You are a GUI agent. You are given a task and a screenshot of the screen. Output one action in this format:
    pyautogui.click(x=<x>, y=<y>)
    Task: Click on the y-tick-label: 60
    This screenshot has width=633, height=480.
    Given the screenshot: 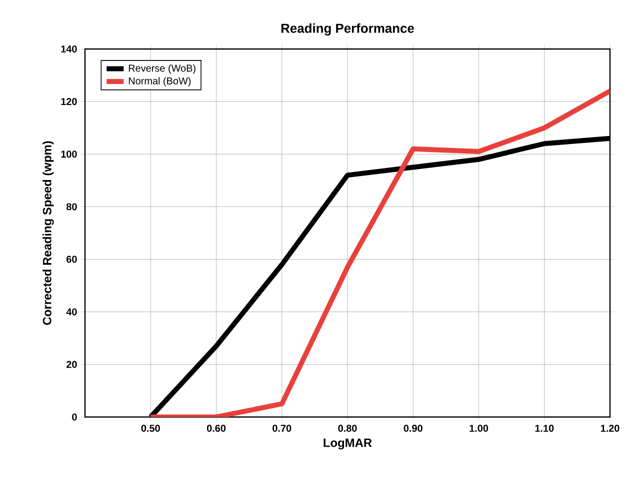 What is the action you would take?
    pyautogui.click(x=71, y=259)
    